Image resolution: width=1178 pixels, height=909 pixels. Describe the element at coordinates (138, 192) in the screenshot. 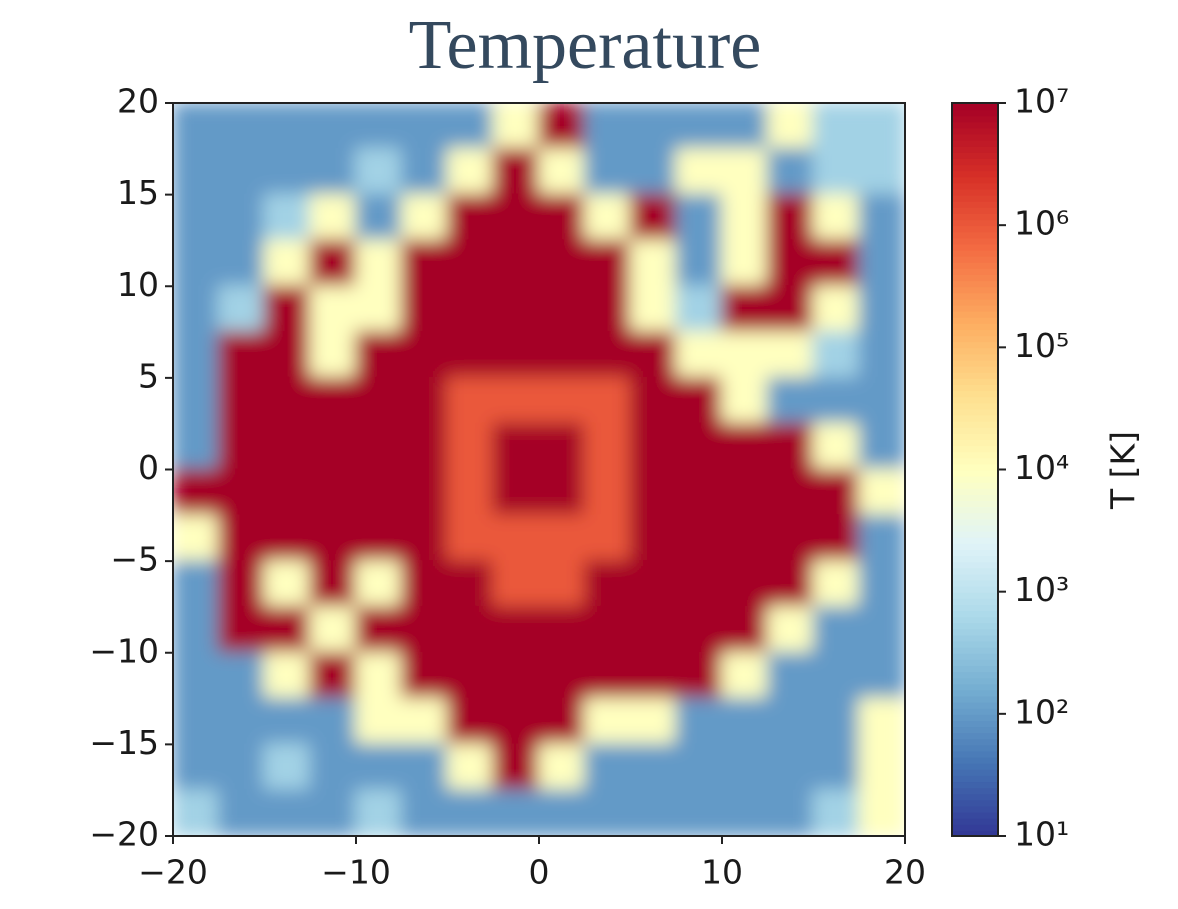

I see `y-tick-label: 15` at that location.